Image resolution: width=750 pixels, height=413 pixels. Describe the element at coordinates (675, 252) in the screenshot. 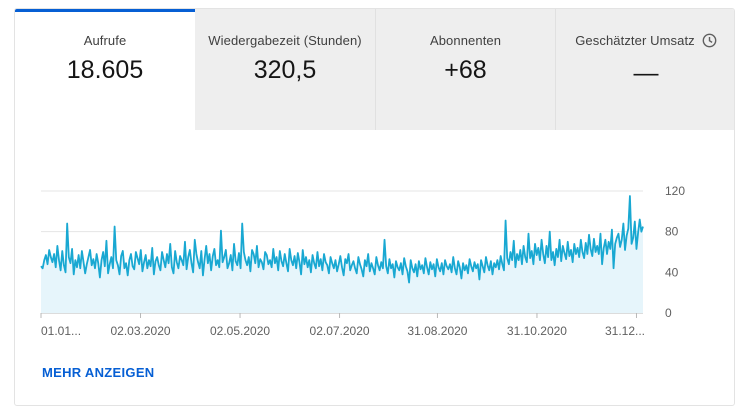

I see `y-axis-labels: 0 40 80 120` at that location.